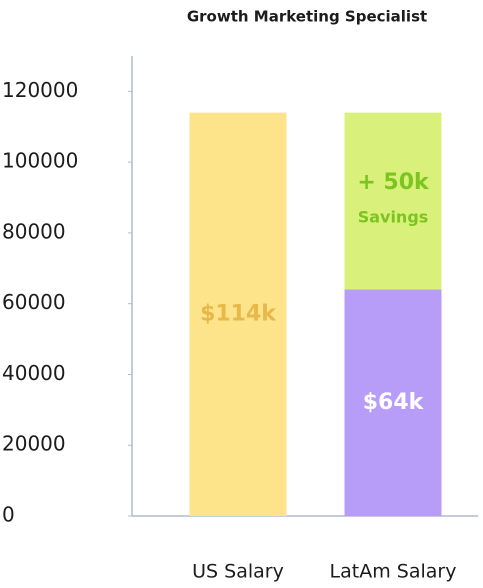 This screenshot has height=588, width=483. I want to click on y-tick-label: 60000, so click(34, 302).